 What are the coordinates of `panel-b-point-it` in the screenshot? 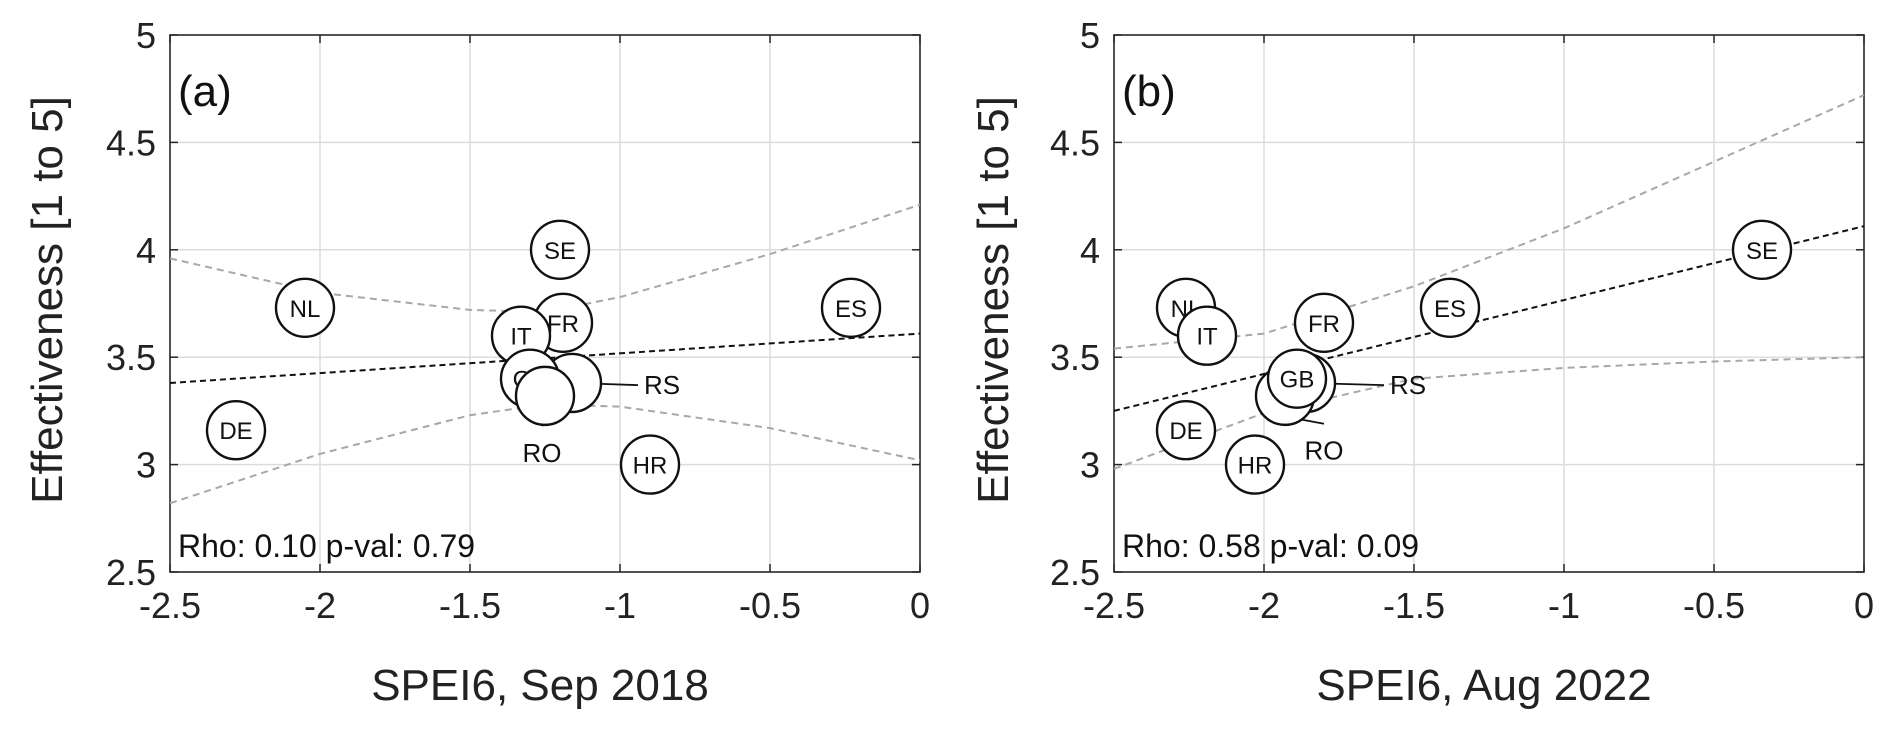 It's located at (1207, 335).